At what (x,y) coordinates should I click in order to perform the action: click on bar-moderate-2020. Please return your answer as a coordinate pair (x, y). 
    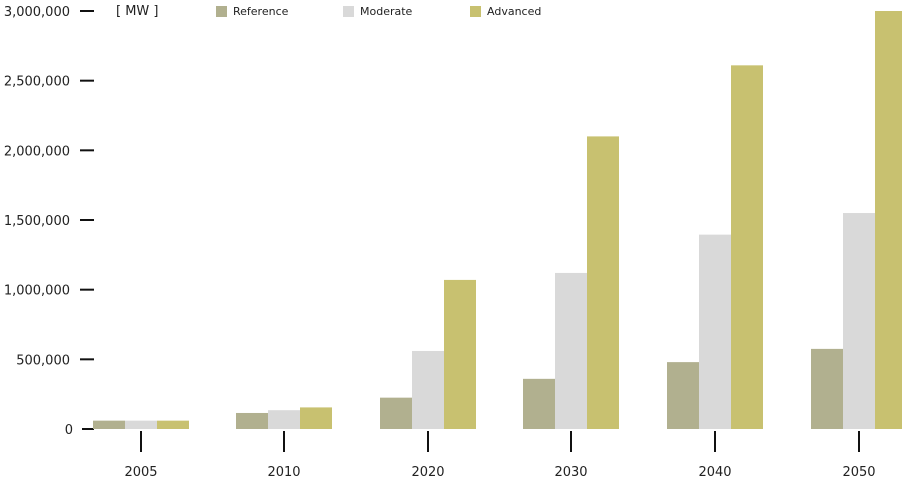
    Looking at the image, I should click on (428, 389).